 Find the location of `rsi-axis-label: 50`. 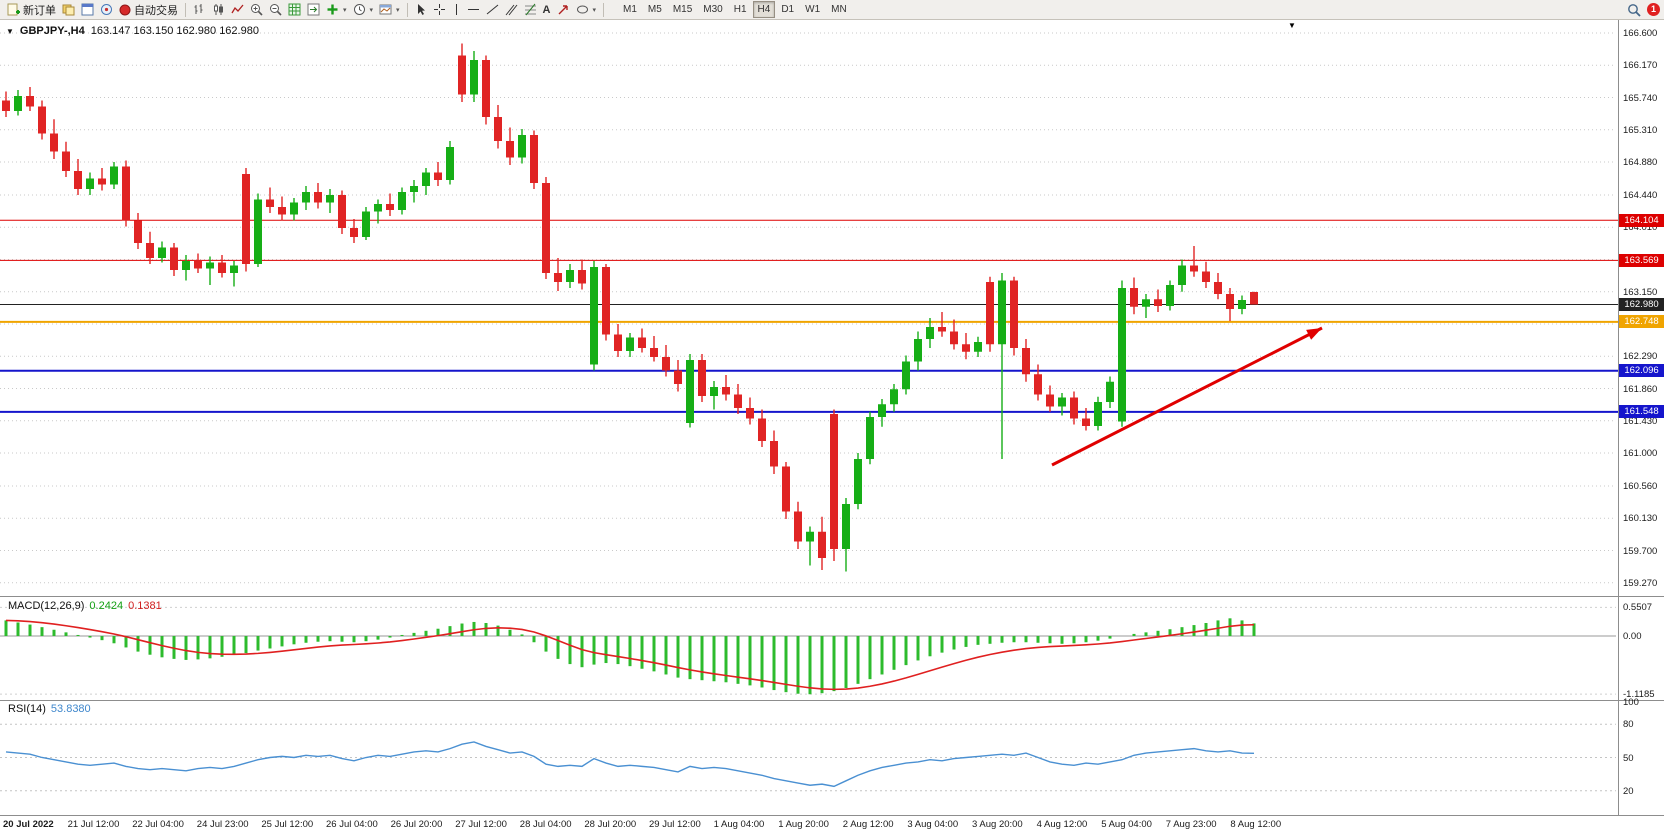

rsi-axis-label: 50 is located at coordinates (1628, 758).